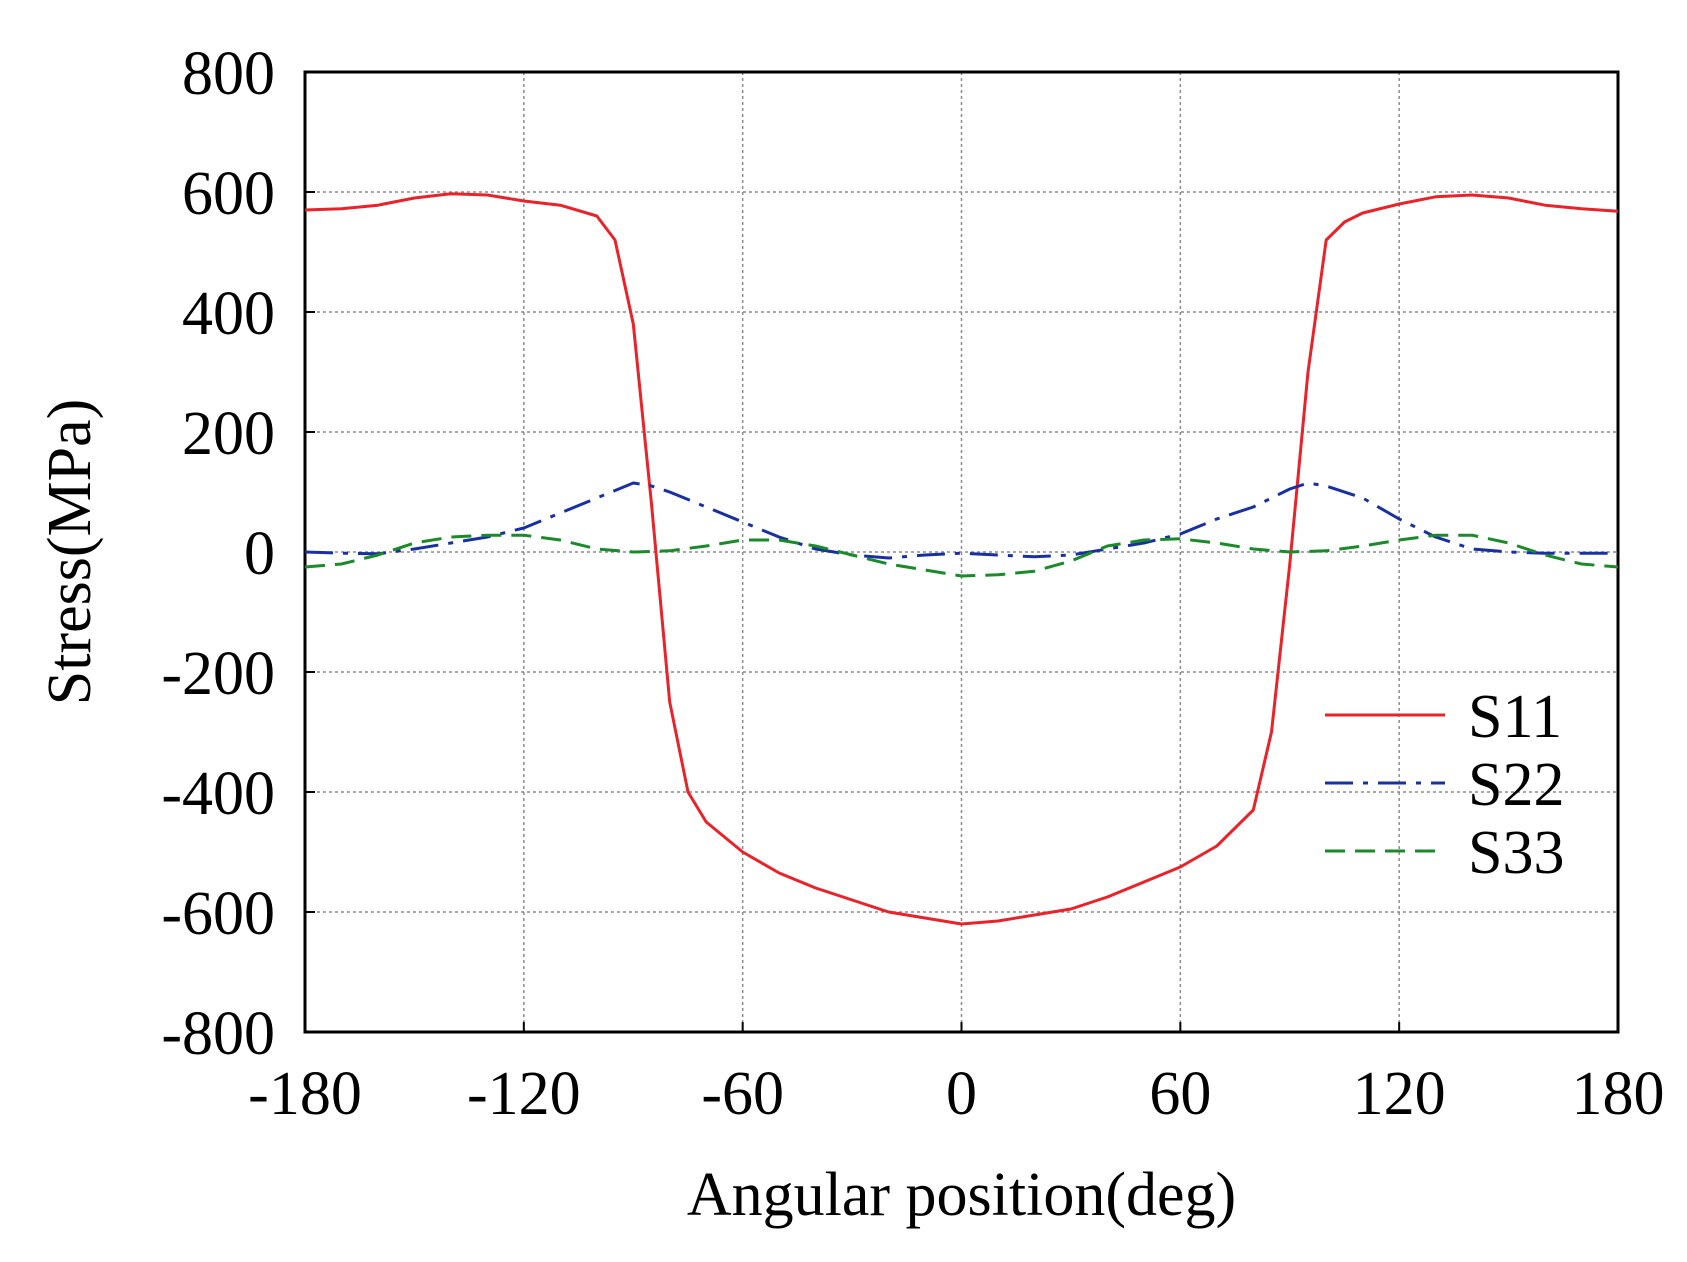 The height and width of the screenshot is (1262, 1687). What do you see at coordinates (228, 314) in the screenshot?
I see `y-tick-label: 400` at bounding box center [228, 314].